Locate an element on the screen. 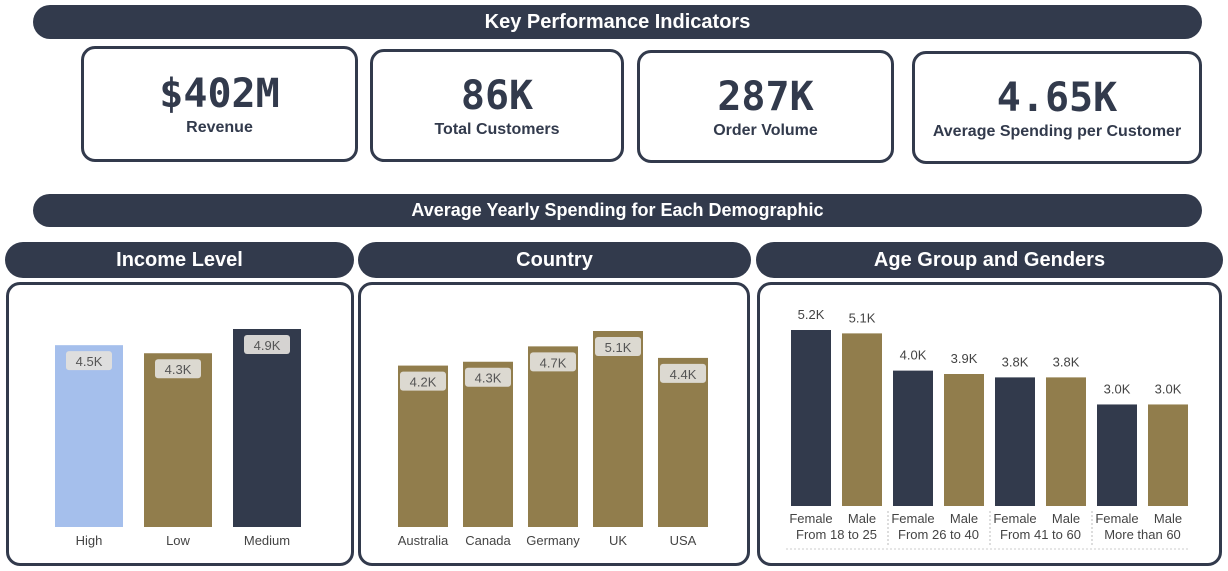  data-label: 4.2K is located at coordinates (423, 382).